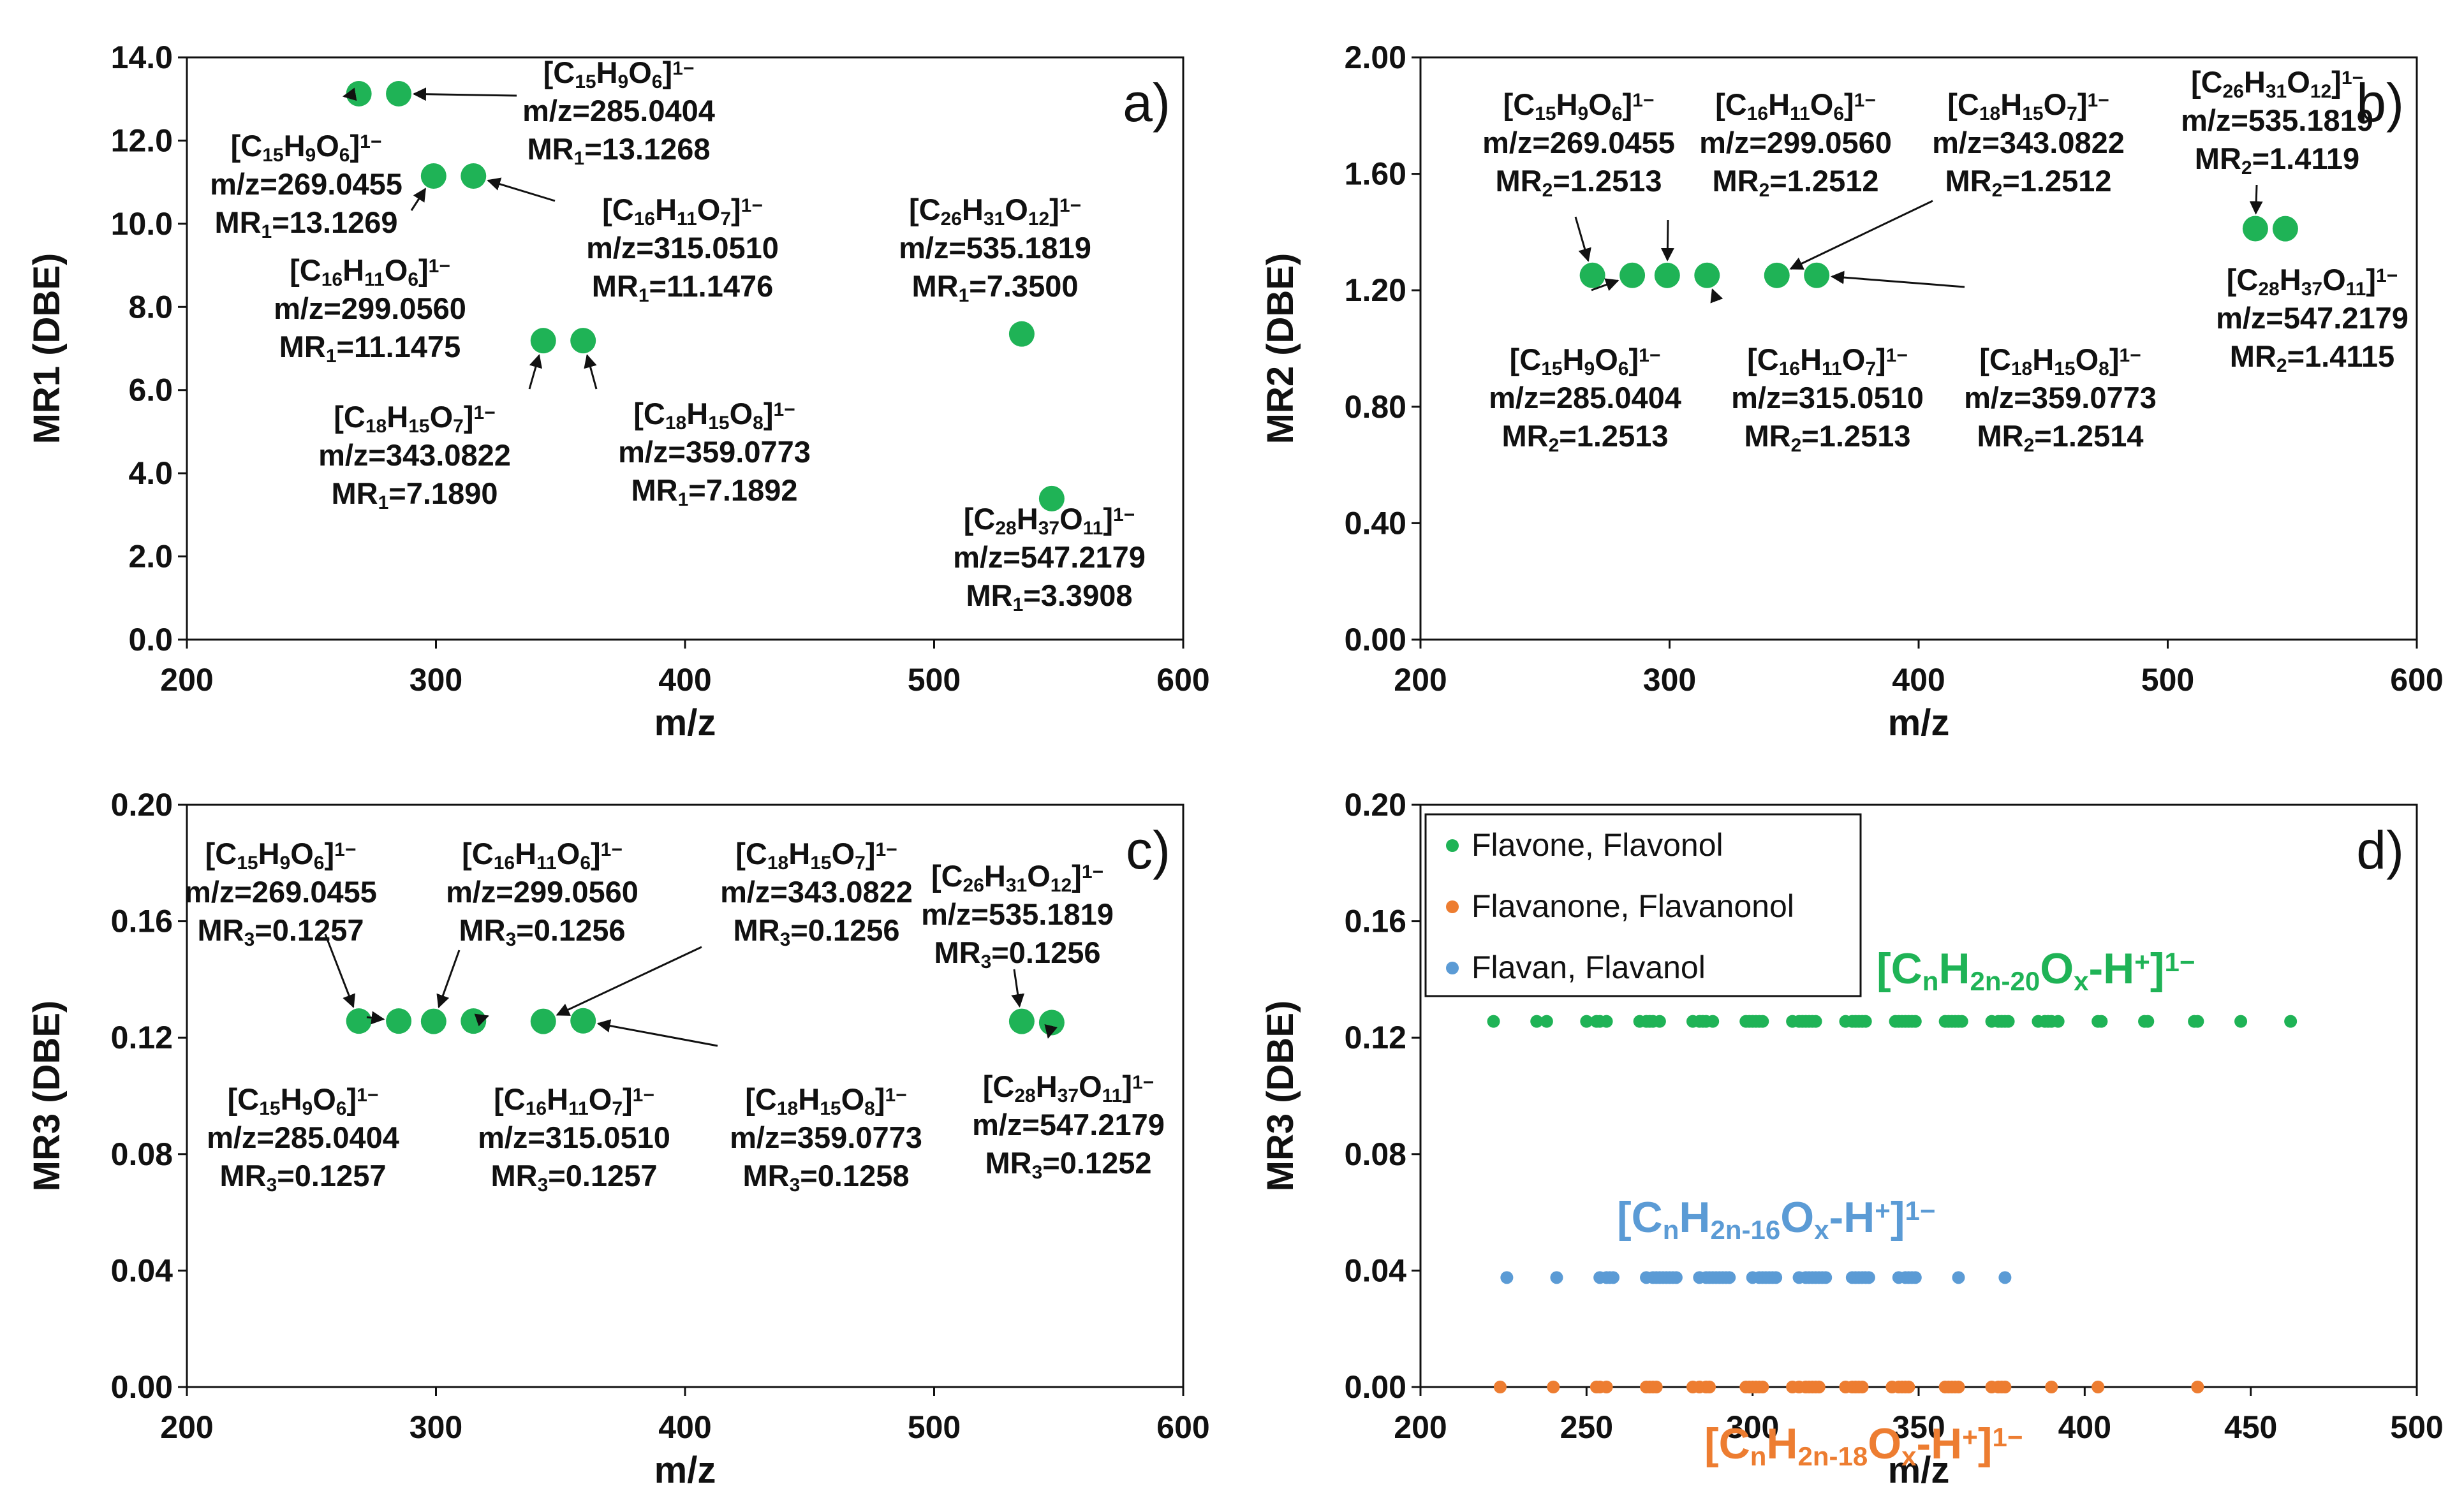 Image resolution: width=2464 pixels, height=1512 pixels. Describe the element at coordinates (303, 1177) in the screenshot. I see `annotation-mr: MR3=0.1257` at that location.